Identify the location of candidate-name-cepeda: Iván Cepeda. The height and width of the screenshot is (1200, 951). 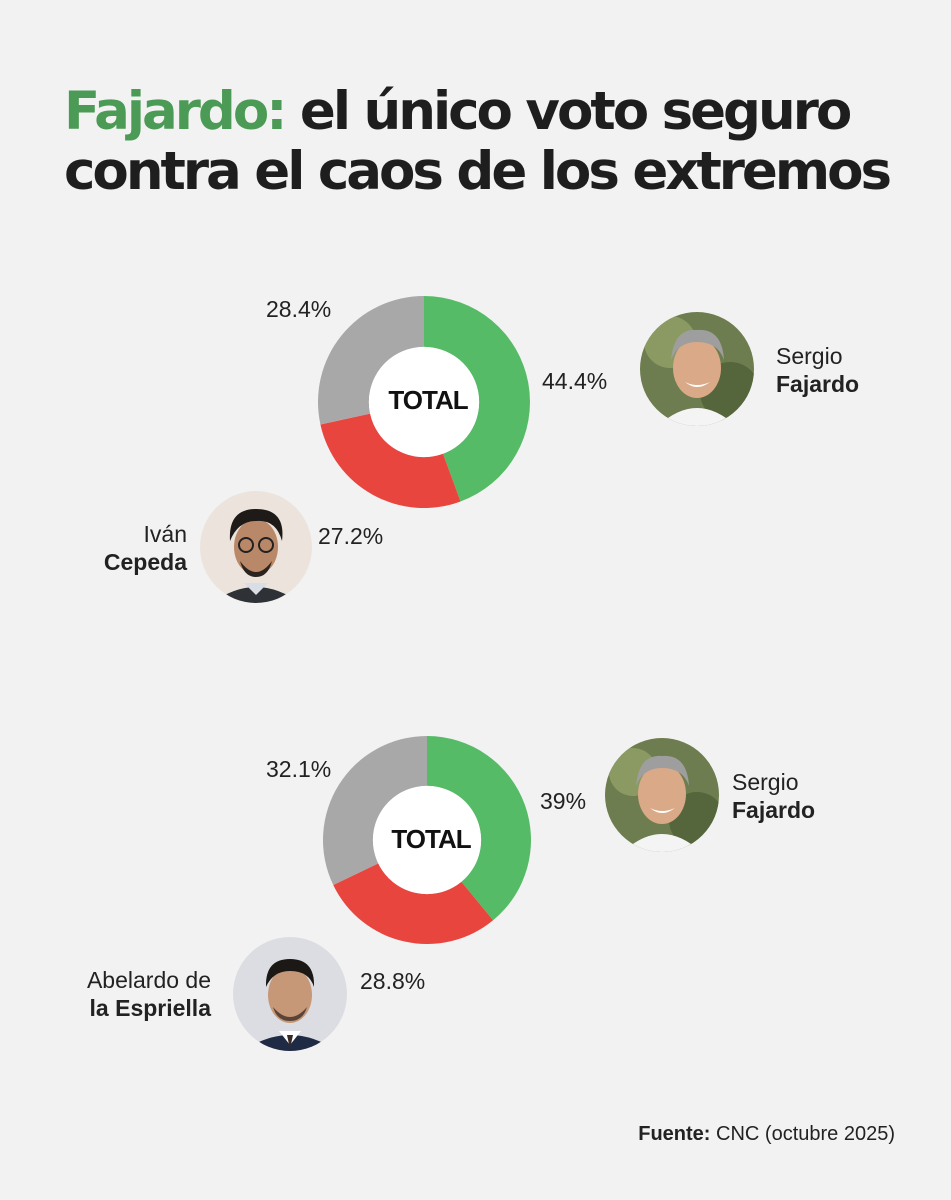
(145, 548).